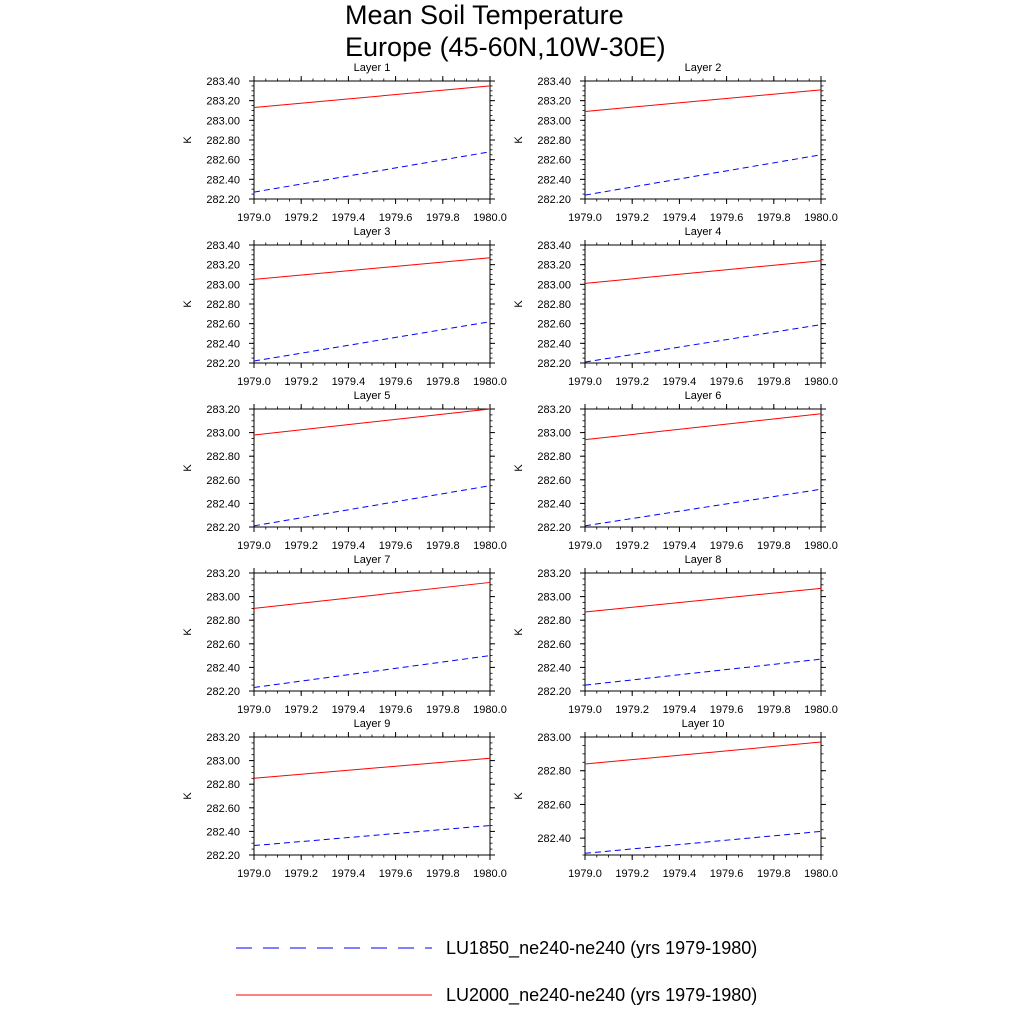 The image size is (1024, 1024). What do you see at coordinates (774, 874) in the screenshot?
I see `panel-10-xtick-label: 1979.8` at bounding box center [774, 874].